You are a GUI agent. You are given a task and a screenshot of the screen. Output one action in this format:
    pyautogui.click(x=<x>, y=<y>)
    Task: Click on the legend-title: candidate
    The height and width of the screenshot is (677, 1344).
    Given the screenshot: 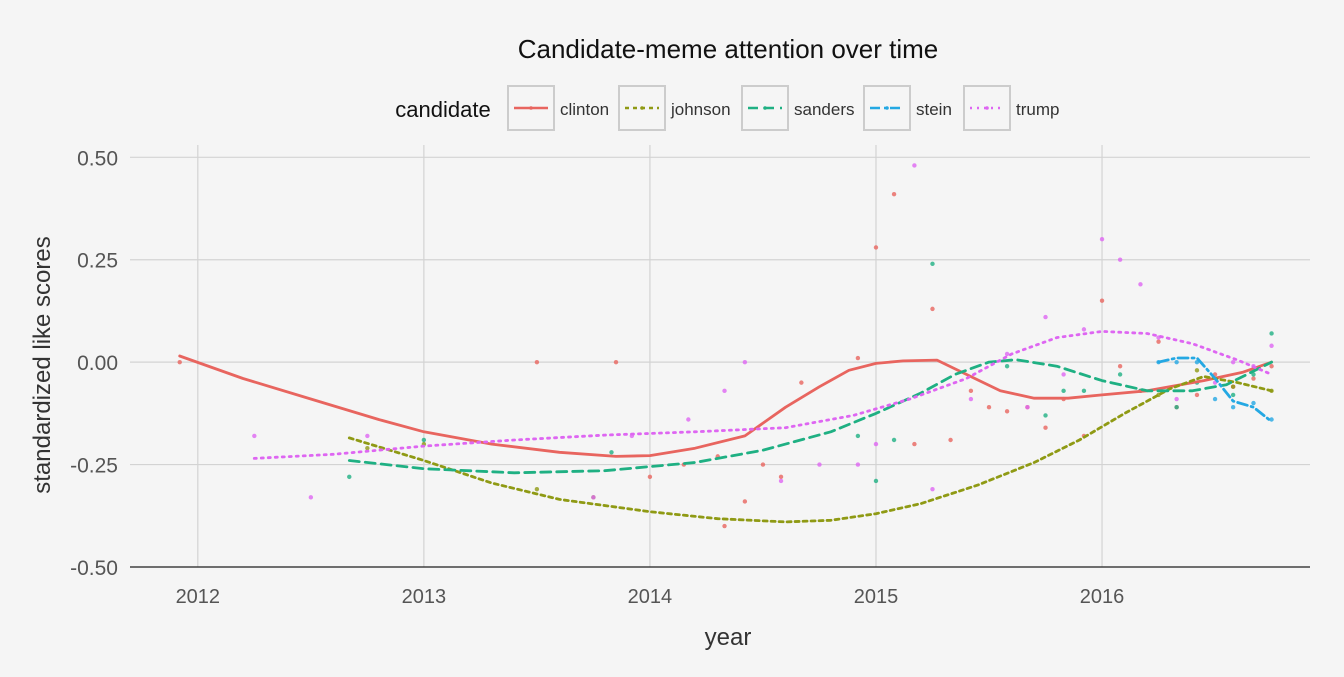 What is the action you would take?
    pyautogui.click(x=442, y=109)
    